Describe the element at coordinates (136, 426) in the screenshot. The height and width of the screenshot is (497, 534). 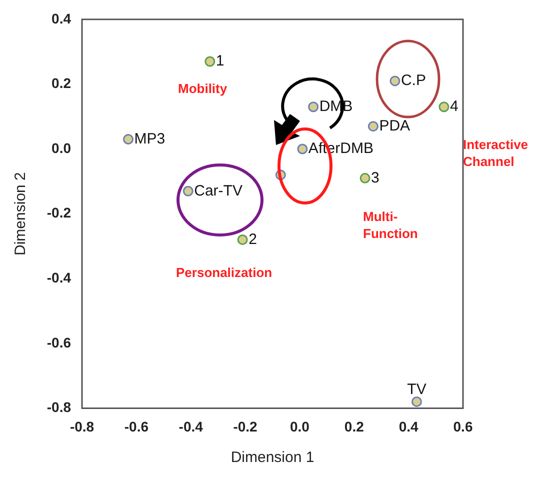
I see `x-tick-label: -0.6` at that location.